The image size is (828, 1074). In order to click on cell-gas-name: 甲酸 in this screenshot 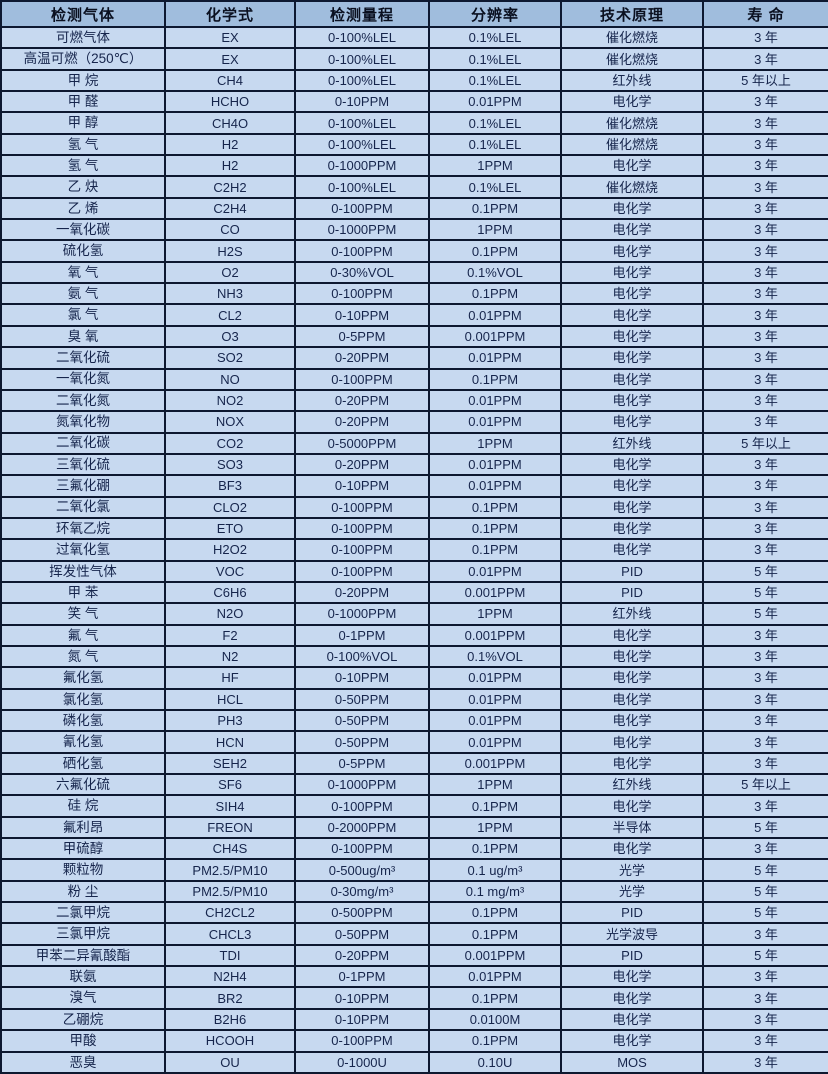, I will do `click(83, 1041)`.